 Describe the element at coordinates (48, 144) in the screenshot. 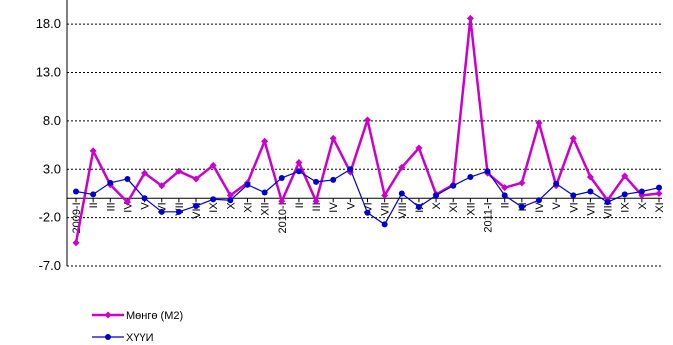

I see `y-axis-tick-labels: -7.0 -2.0 3.0 8.0 13.0 18.0` at that location.